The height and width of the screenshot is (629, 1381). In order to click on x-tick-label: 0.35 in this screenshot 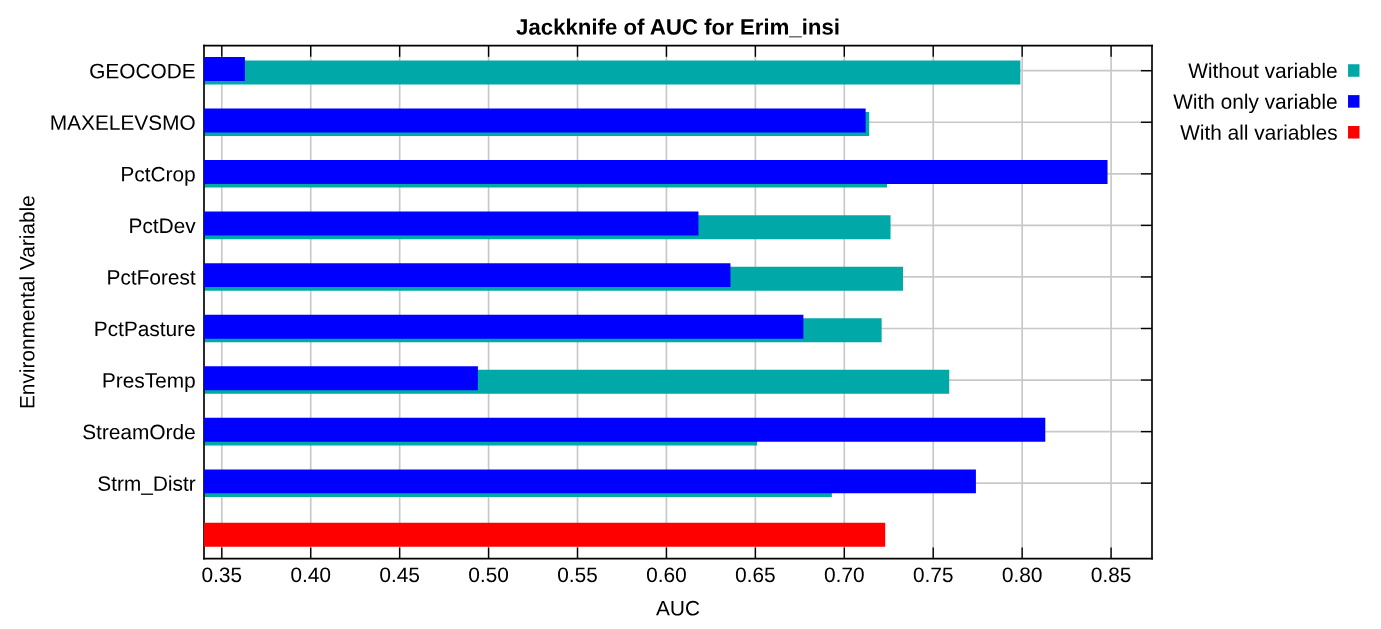, I will do `click(222, 575)`.